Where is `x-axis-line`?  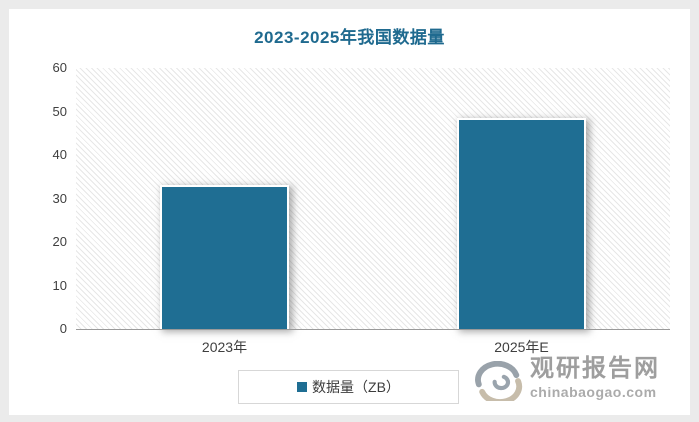 x-axis-line is located at coordinates (373, 329).